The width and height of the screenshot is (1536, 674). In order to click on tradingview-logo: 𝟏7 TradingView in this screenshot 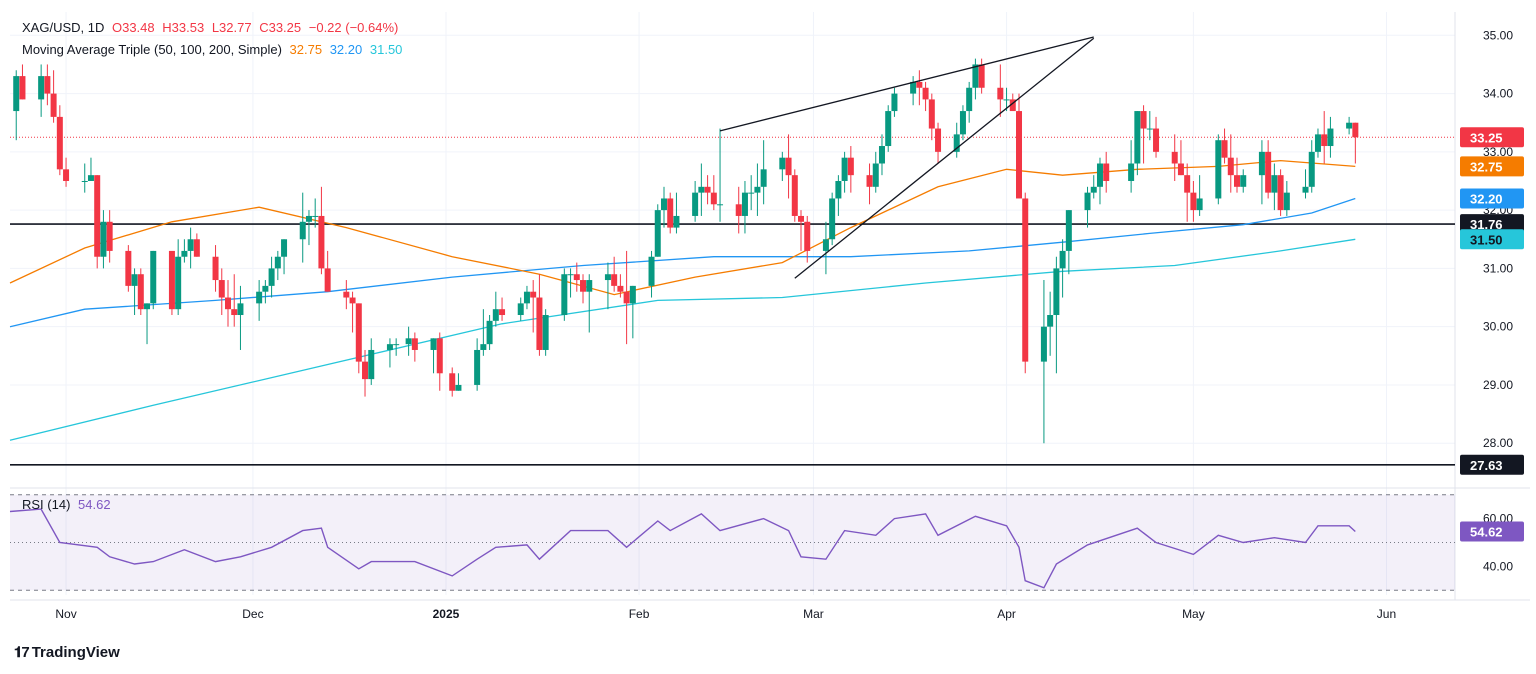, I will do `click(67, 652)`.